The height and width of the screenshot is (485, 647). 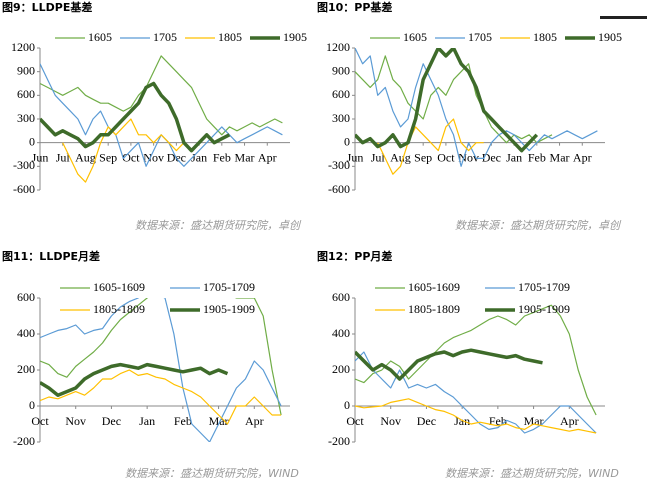 I want to click on chart-title: 图9：LLDPE基差, so click(x=47, y=7).